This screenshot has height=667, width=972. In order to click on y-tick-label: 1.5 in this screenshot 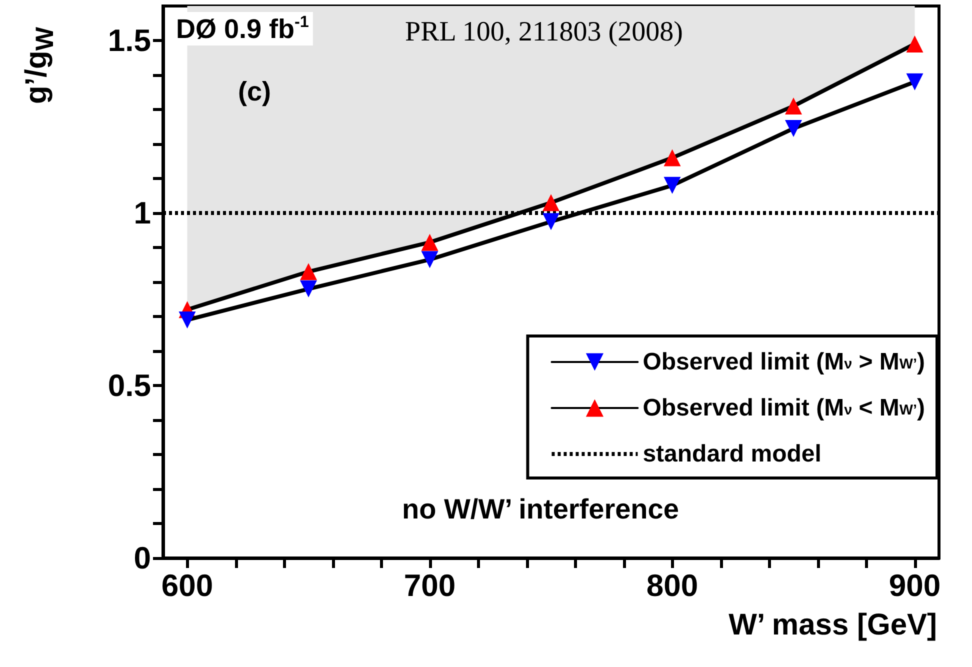, I will do `click(129, 40)`.